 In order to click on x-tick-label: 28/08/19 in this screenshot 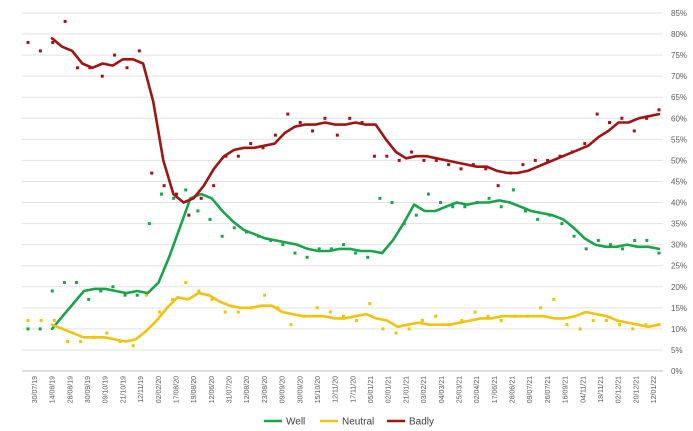, I will do `click(70, 389)`.